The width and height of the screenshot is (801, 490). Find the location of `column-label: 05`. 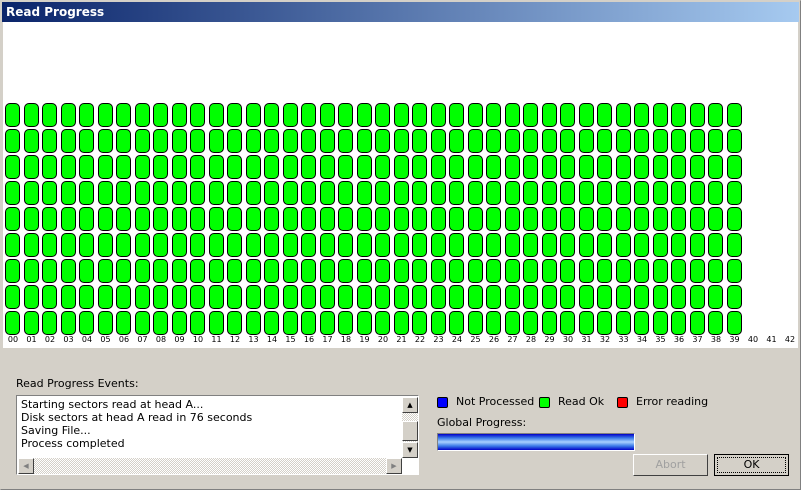

column-label: 05 is located at coordinates (105, 339).